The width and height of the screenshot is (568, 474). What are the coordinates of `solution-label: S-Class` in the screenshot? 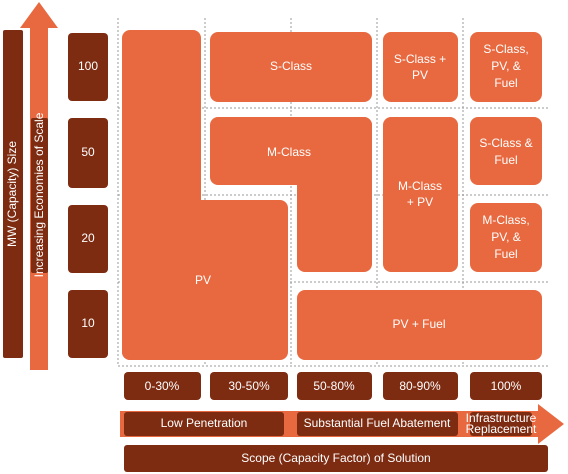 It's located at (291, 66).